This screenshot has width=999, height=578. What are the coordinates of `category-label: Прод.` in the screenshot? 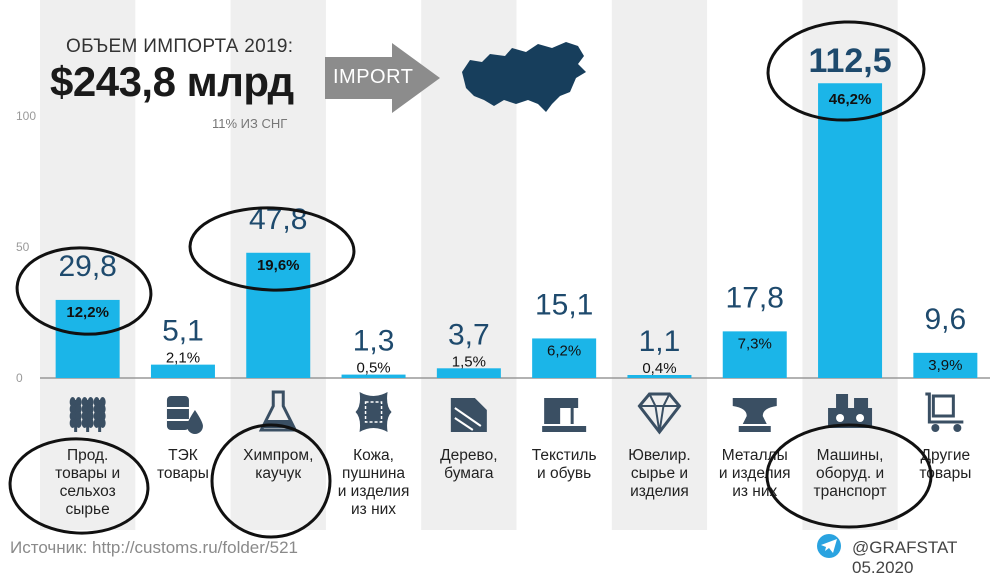 It's located at (87, 455).